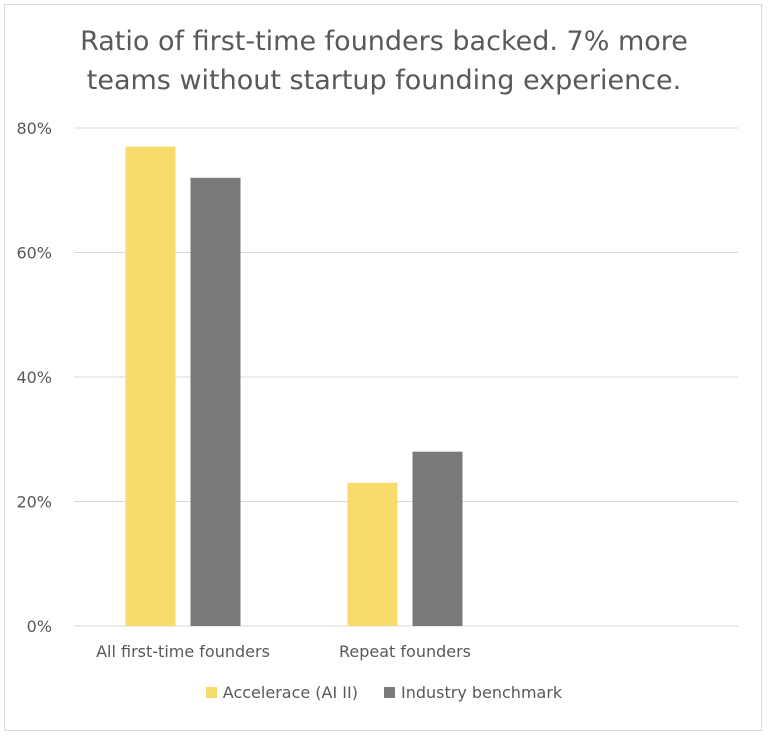  What do you see at coordinates (34, 128) in the screenshot?
I see `y-tick-label: 80%` at bounding box center [34, 128].